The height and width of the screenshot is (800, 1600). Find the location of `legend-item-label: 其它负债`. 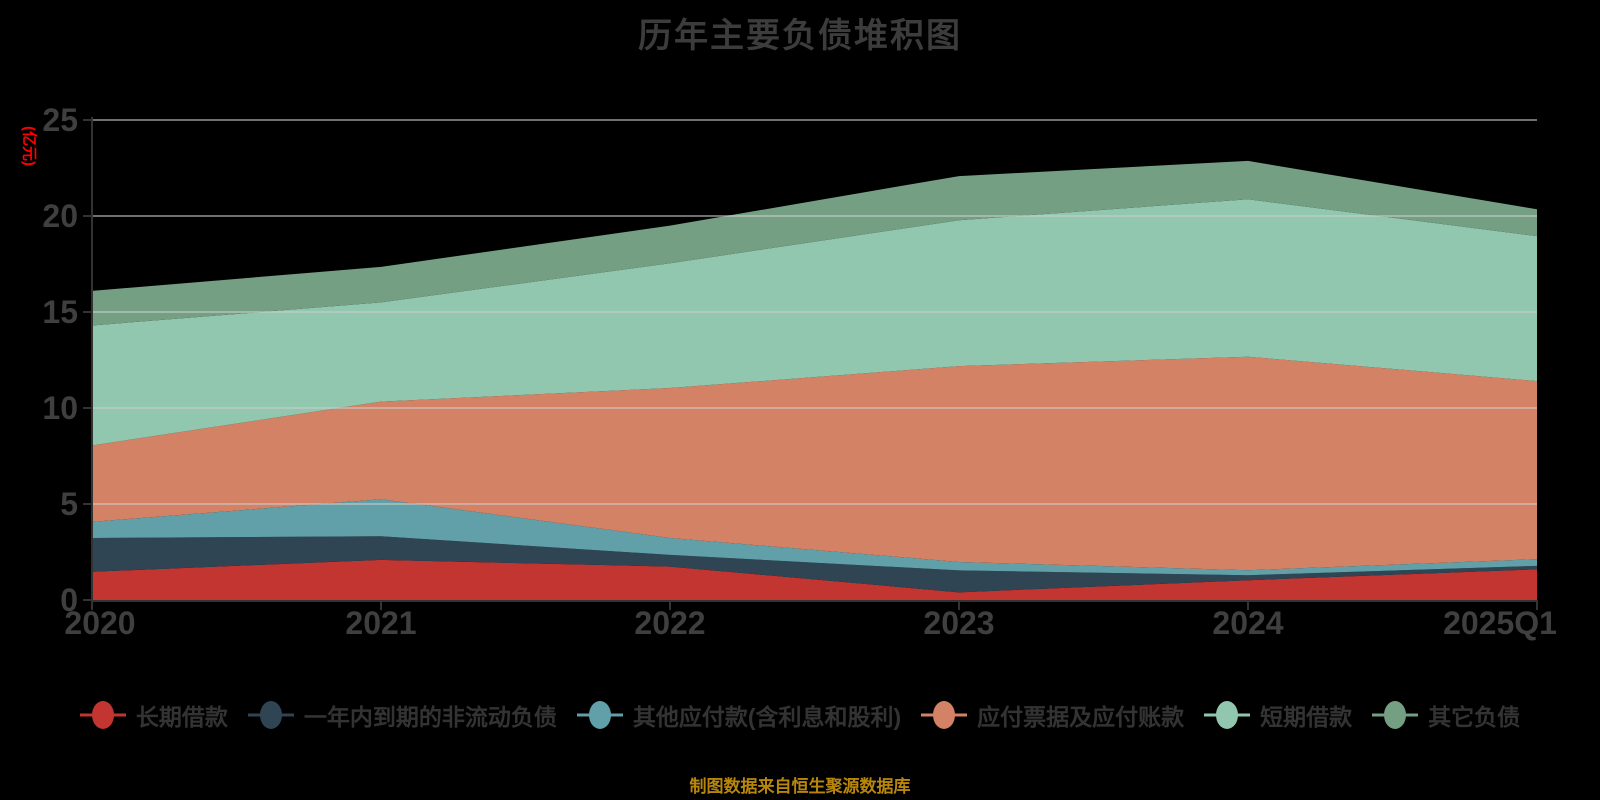

legend-item-label: 其它负债 is located at coordinates (1474, 717).